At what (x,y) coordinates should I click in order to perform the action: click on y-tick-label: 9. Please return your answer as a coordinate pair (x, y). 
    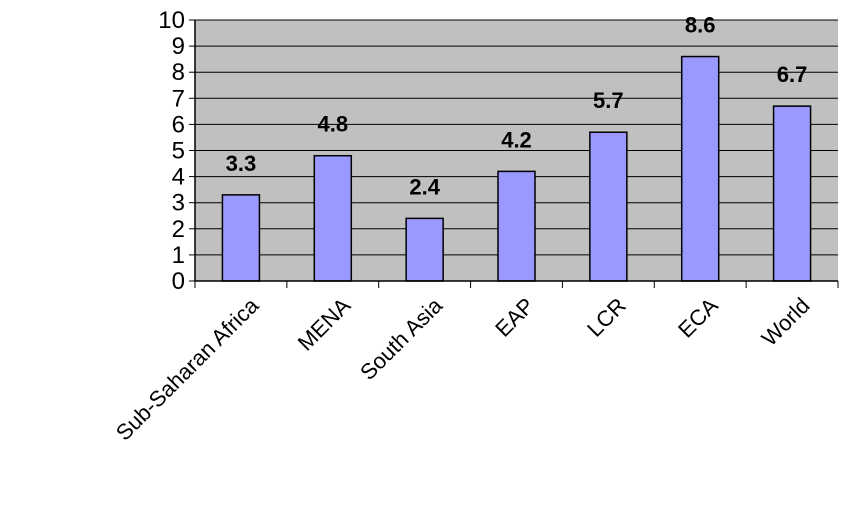
    Looking at the image, I should click on (178, 46).